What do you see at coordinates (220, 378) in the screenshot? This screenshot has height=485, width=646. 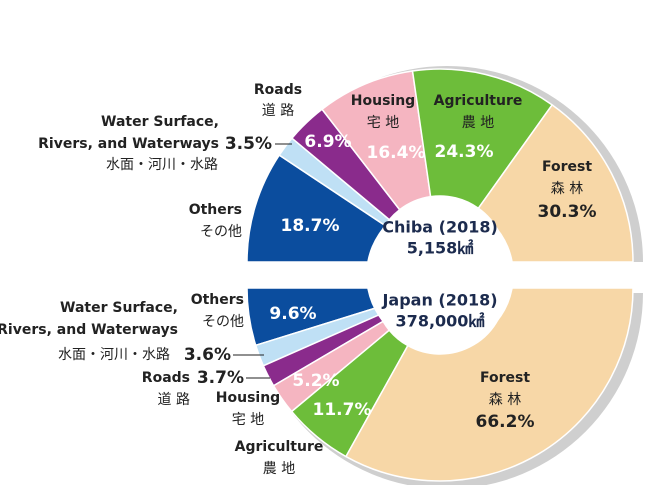 I see `value-label: 3.7%` at bounding box center [220, 378].